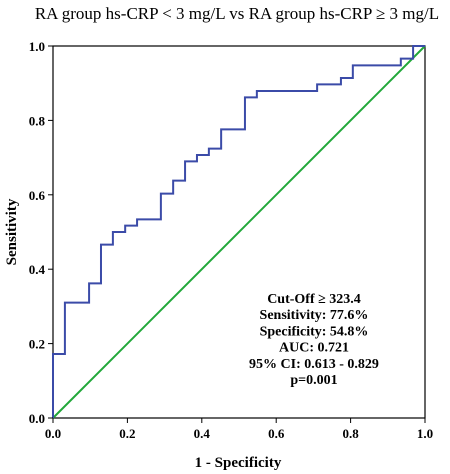 The width and height of the screenshot is (450, 474). What do you see at coordinates (238, 463) in the screenshot?
I see `x-axis-label: 1 - Specificity` at bounding box center [238, 463].